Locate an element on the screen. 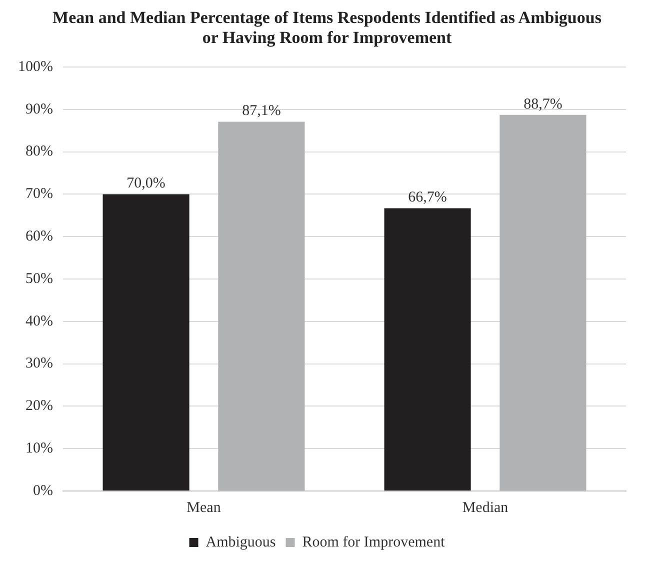  data-label: 88,7% is located at coordinates (543, 104).